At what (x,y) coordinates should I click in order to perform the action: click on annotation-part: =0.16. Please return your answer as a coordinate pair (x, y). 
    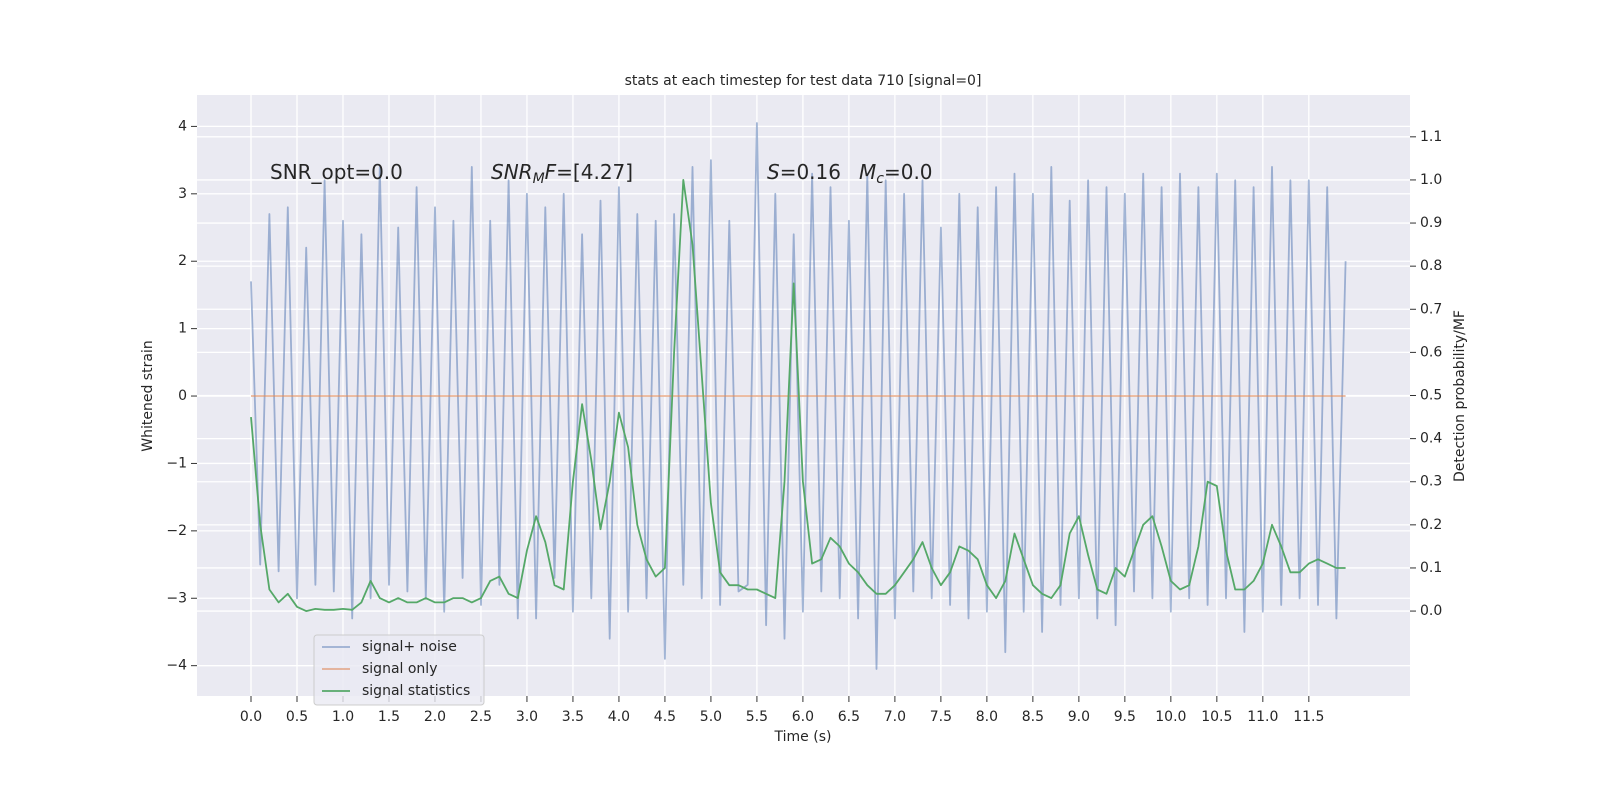
    Looking at the image, I should click on (810, 172).